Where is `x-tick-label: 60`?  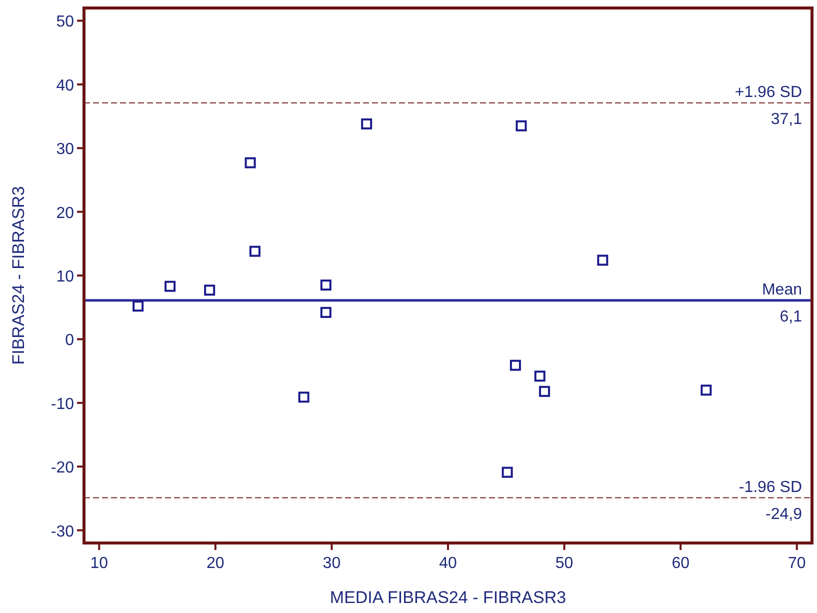
x-tick-label: 60 is located at coordinates (681, 563).